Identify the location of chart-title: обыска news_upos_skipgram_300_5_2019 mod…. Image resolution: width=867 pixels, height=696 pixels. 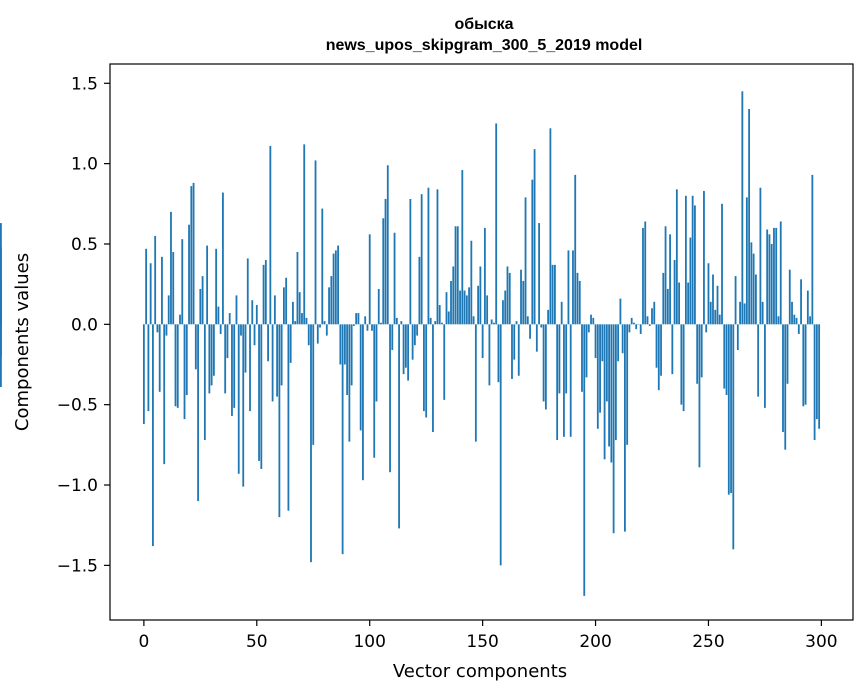
(484, 35).